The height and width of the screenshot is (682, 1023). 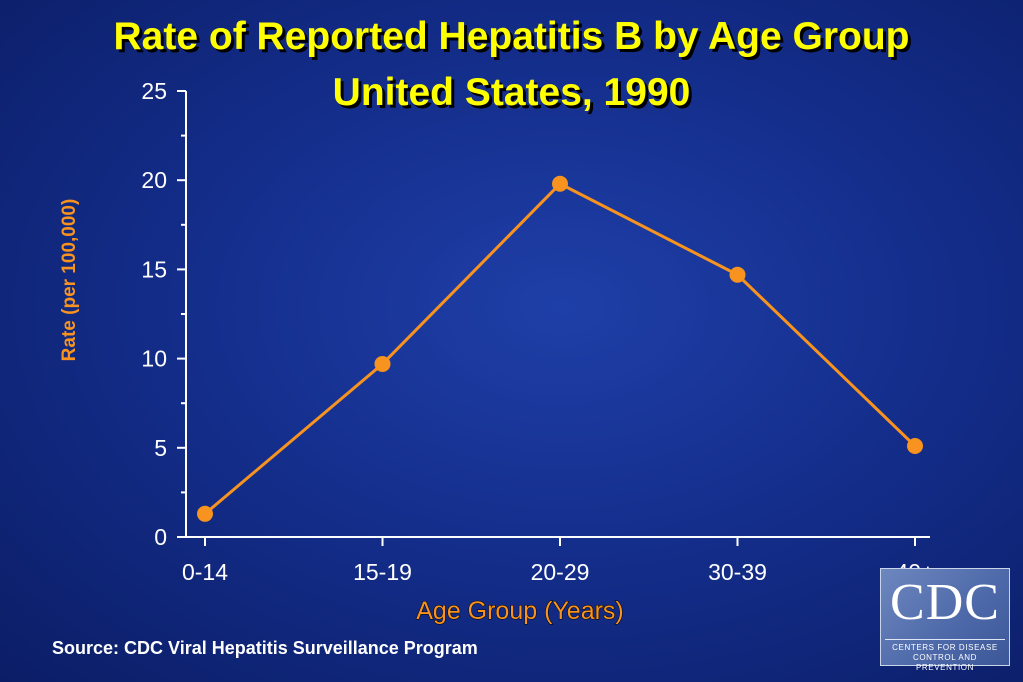 I want to click on cdc-logo-subtitle-line-2: Control and Prevention, so click(x=945, y=662).